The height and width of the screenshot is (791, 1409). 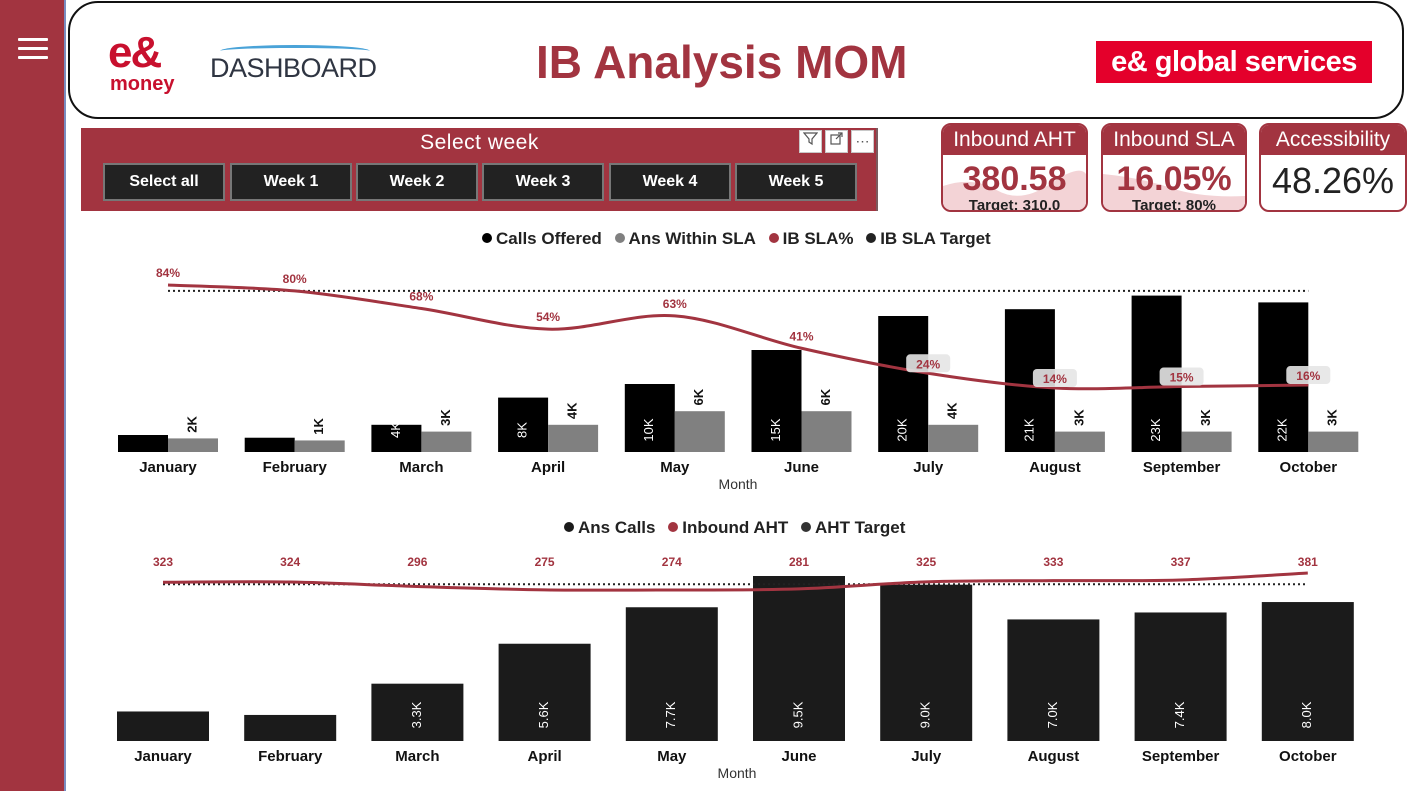 I want to click on week-button-1: Week 1, so click(x=291, y=182).